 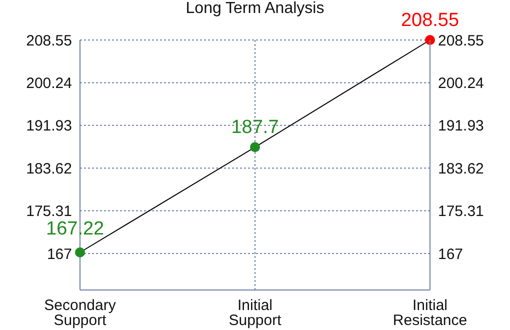 What do you see at coordinates (59, 254) in the screenshot?
I see `y-tick-label: 167` at bounding box center [59, 254].